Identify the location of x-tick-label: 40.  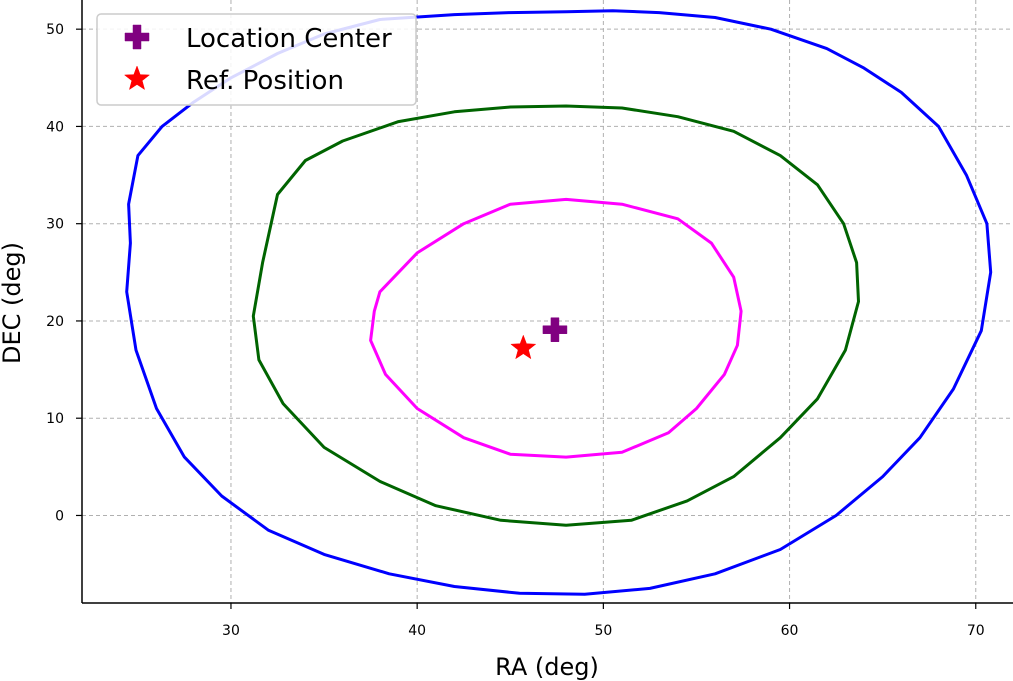
(417, 631).